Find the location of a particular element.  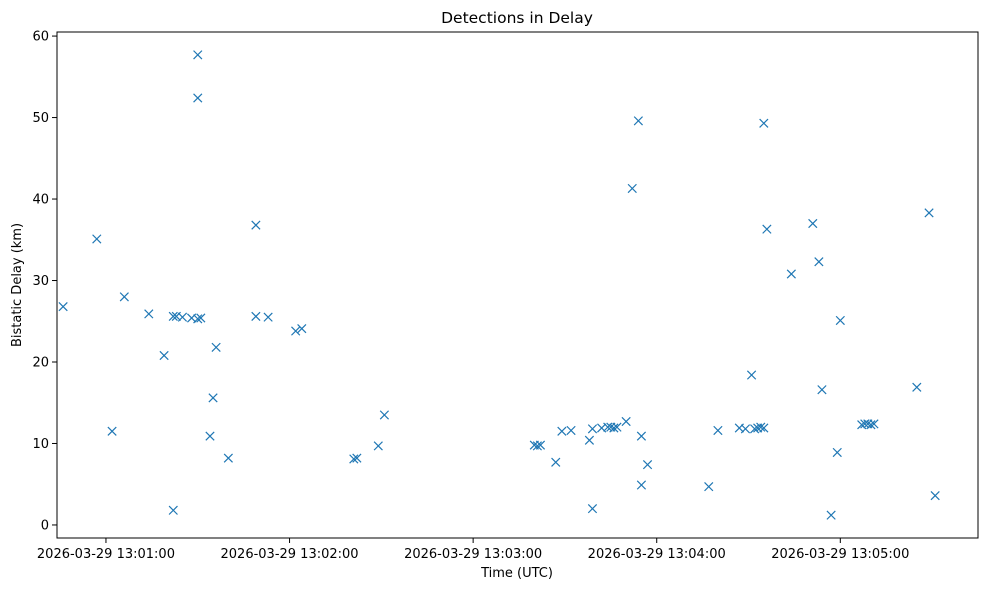

y-tick-label: 20 is located at coordinates (40, 363).